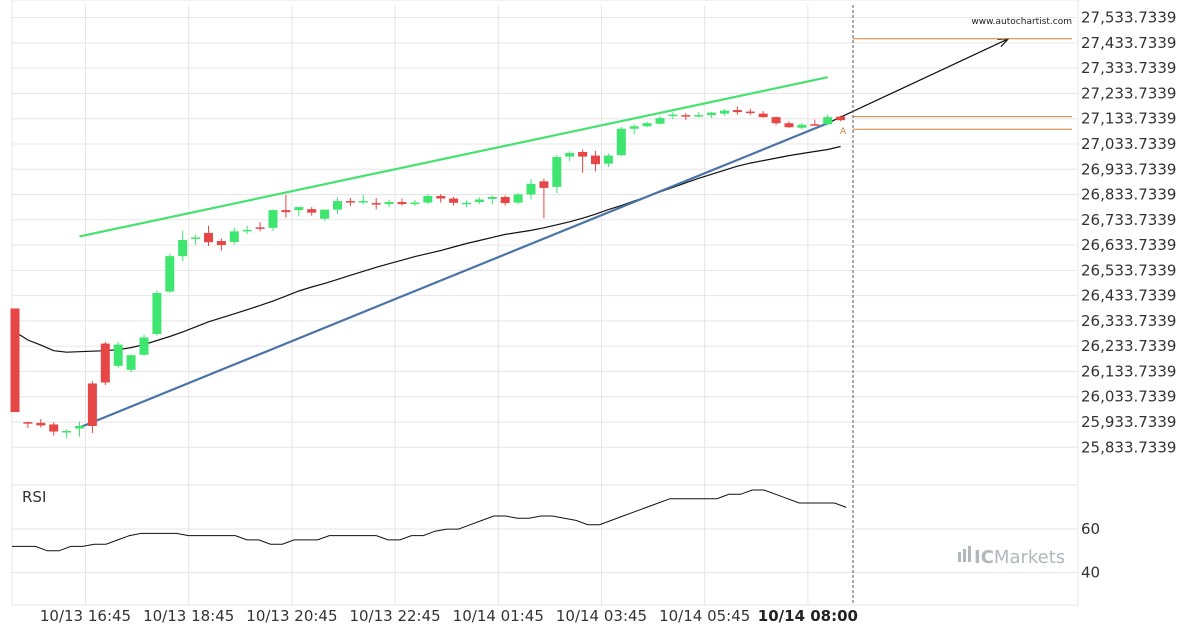  What do you see at coordinates (1128, 447) in the screenshot?
I see `price-tick-label: 25,833.7339` at bounding box center [1128, 447].